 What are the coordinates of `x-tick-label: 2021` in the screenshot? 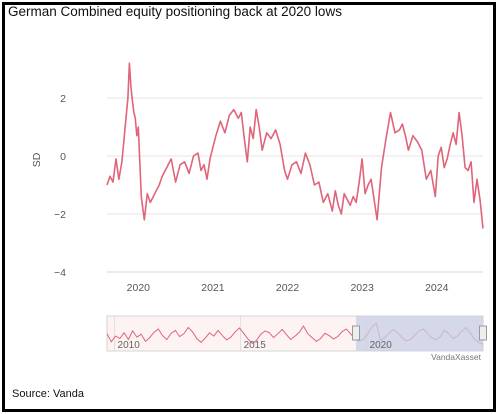 It's located at (213, 288).